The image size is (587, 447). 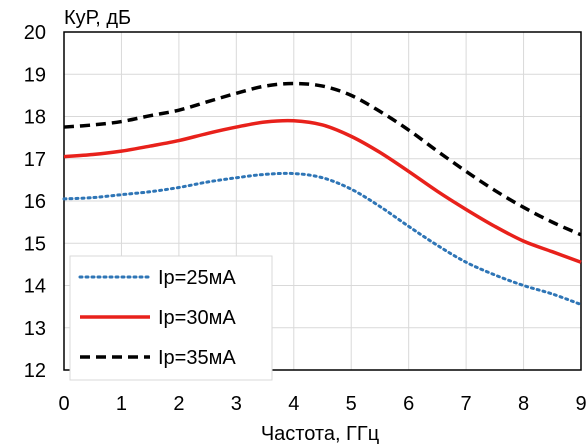 I want to click on y-tick-label-12: 12, so click(x=35, y=371).